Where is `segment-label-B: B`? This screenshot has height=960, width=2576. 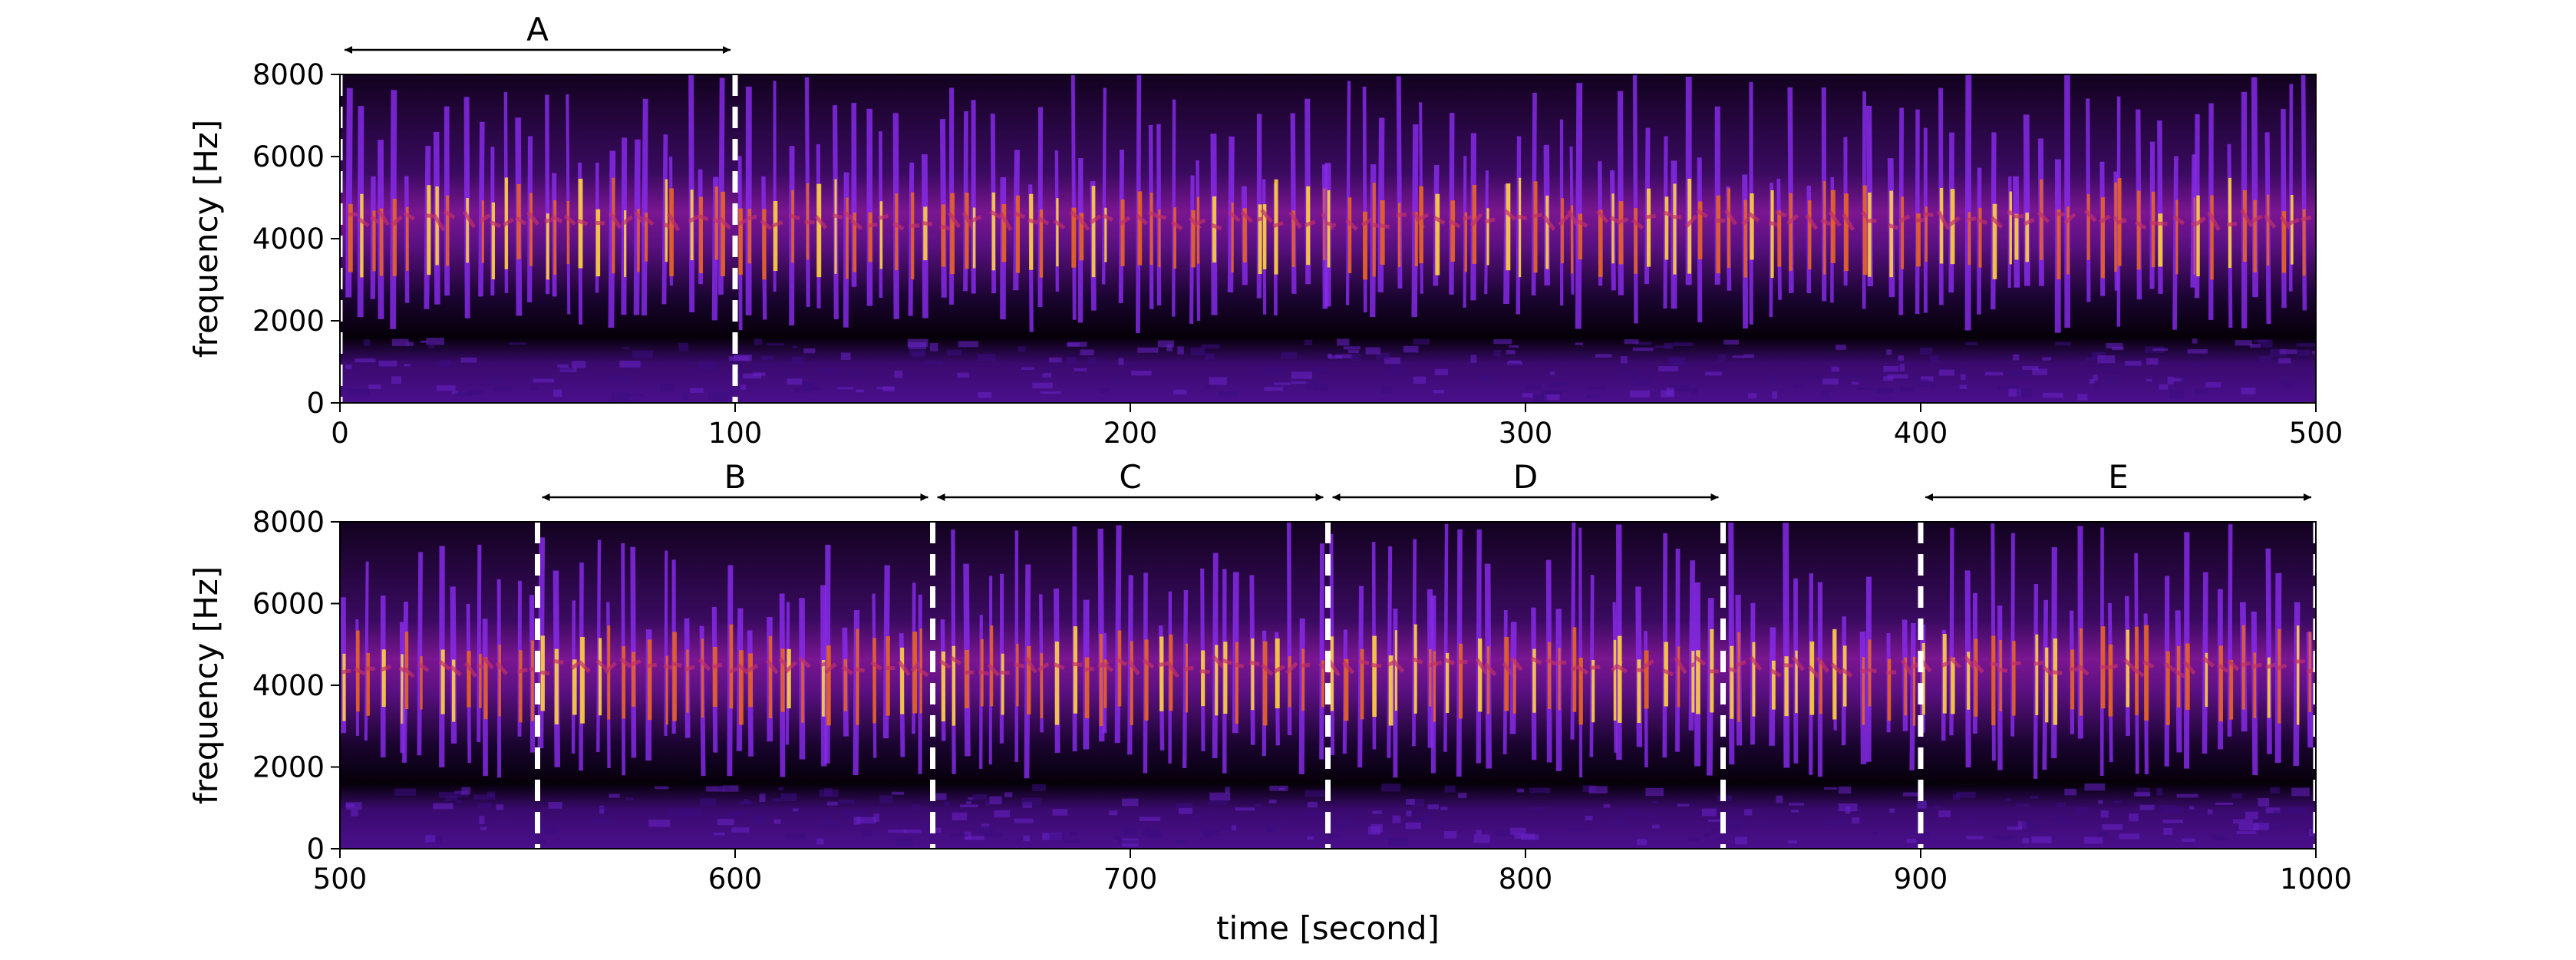
segment-label-B: B is located at coordinates (735, 477).